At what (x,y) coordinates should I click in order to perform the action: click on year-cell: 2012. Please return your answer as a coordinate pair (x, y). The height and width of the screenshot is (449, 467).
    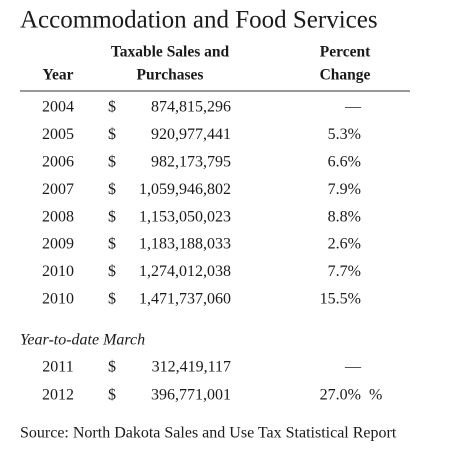
    Looking at the image, I should click on (58, 395).